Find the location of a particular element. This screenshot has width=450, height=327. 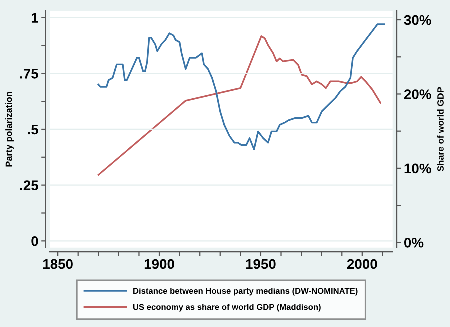

y2-tick-label: 20% is located at coordinates (418, 95).